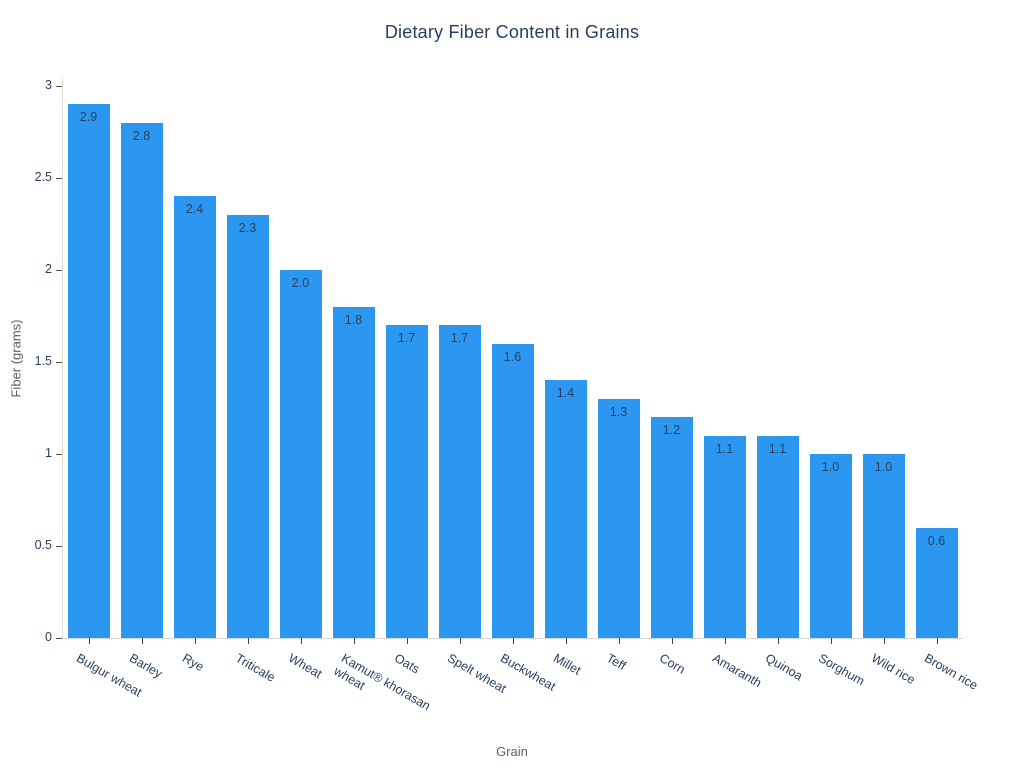 This screenshot has width=1024, height=768. Describe the element at coordinates (304, 666) in the screenshot. I see `x-tick-label: Wheat` at that location.